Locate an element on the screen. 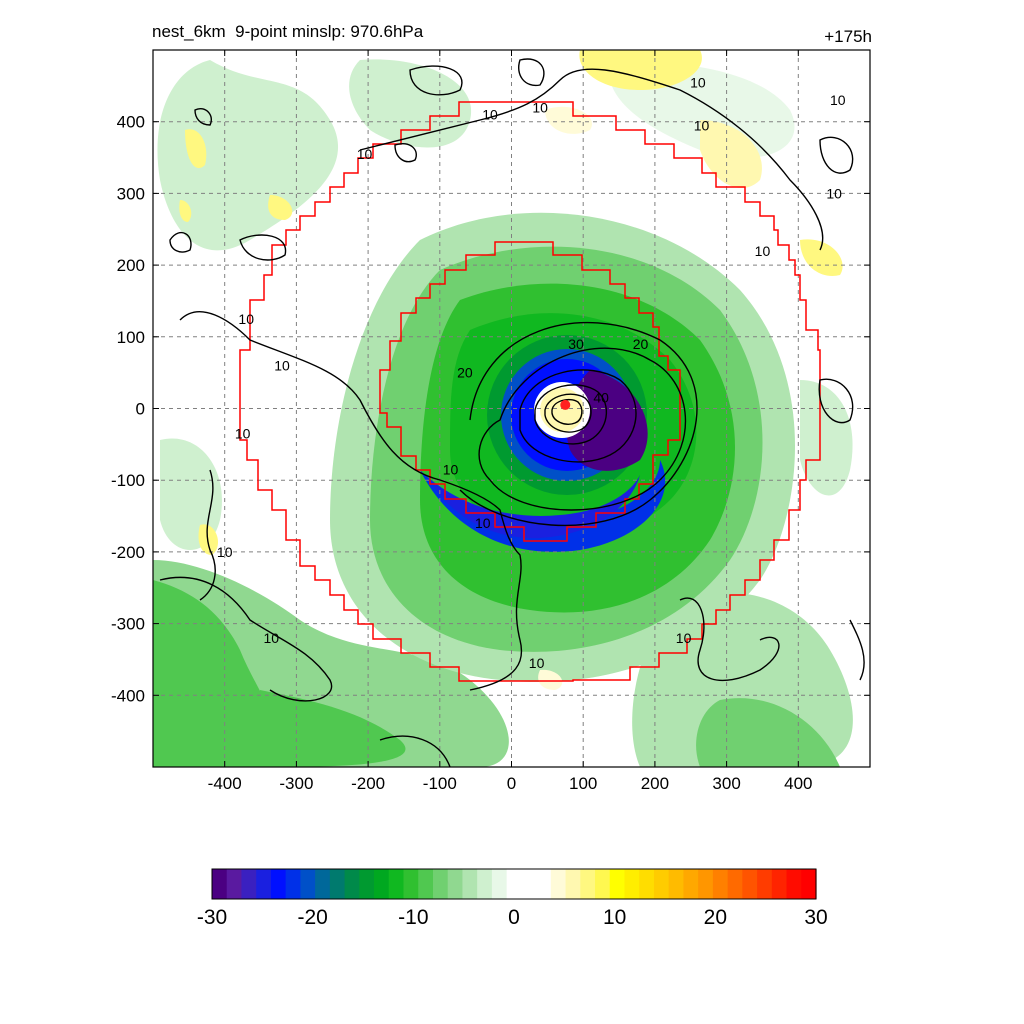 The width and height of the screenshot is (1024, 1024). contour-label: 40 is located at coordinates (601, 398).